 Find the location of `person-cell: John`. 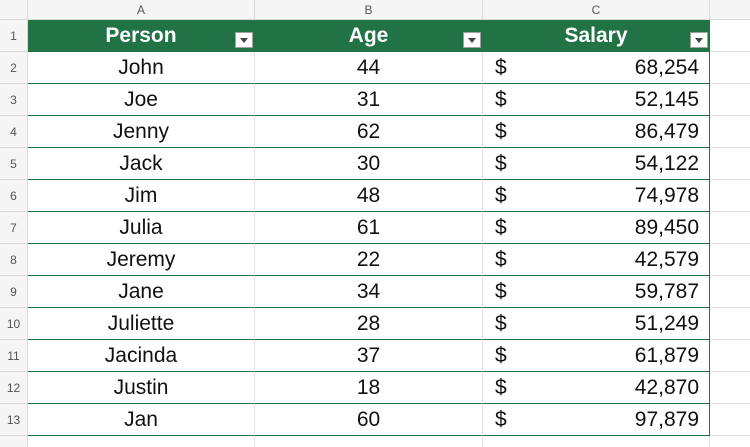

person-cell: John is located at coordinates (141, 68).